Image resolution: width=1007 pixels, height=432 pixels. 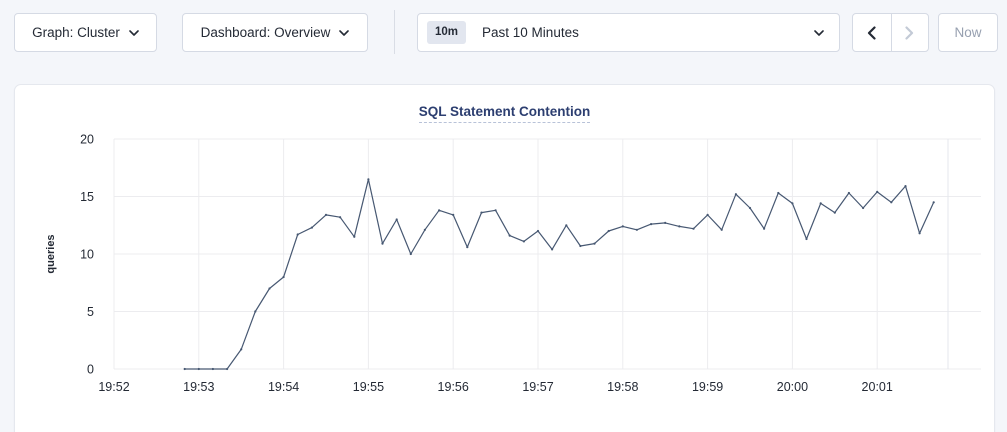 I want to click on chart-title-row: SQL Statement Contention, so click(x=504, y=113).